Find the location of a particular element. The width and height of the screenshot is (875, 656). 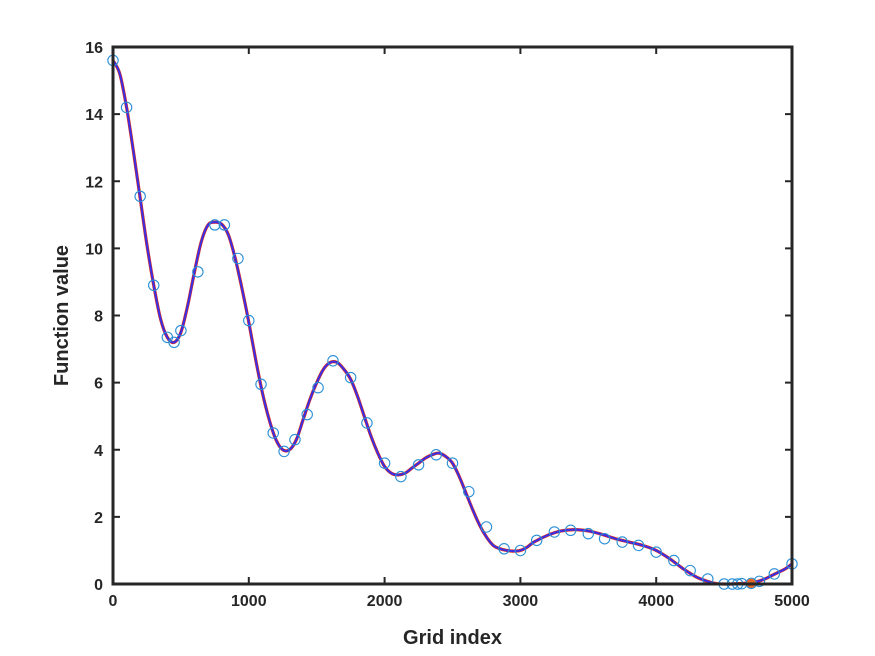

y-tick-label: 10 is located at coordinates (94, 249).